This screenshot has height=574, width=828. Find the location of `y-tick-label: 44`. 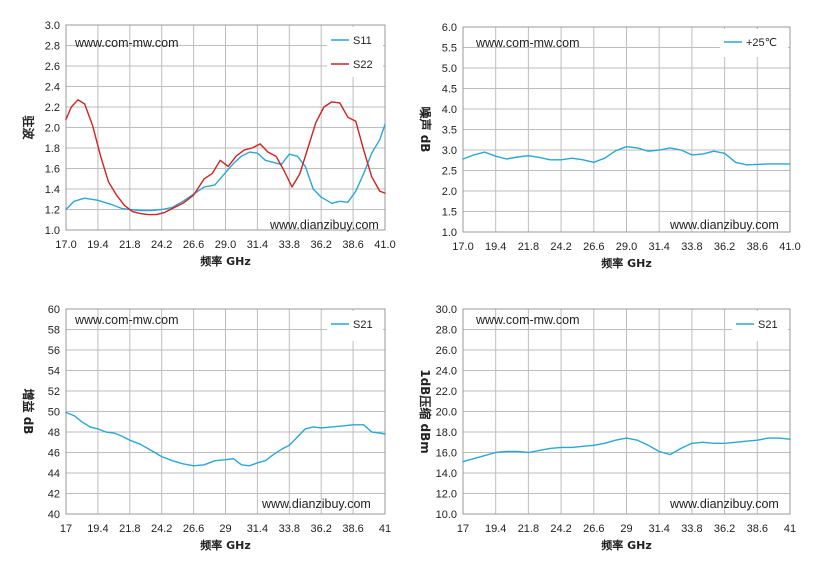

y-tick-label: 44 is located at coordinates (54, 474).